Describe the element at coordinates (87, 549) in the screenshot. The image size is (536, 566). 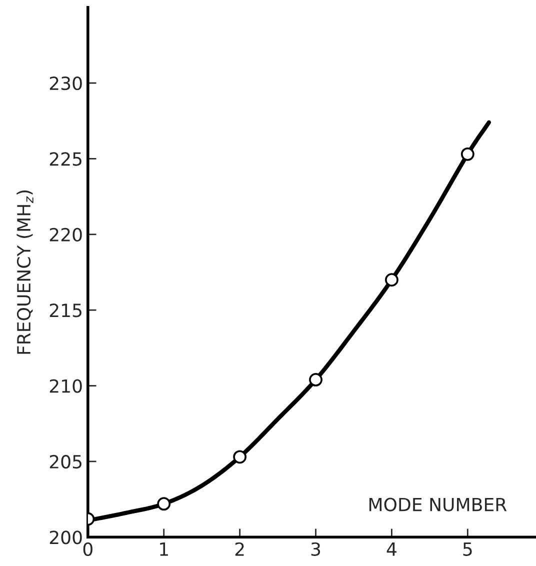
I see `x-tick-label: 0` at that location.